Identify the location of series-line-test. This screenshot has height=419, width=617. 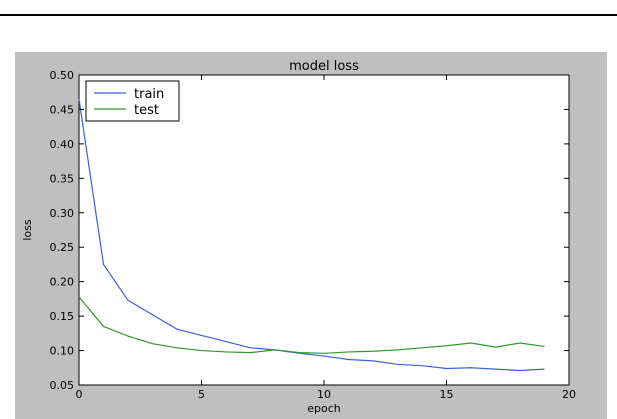
(311, 325).